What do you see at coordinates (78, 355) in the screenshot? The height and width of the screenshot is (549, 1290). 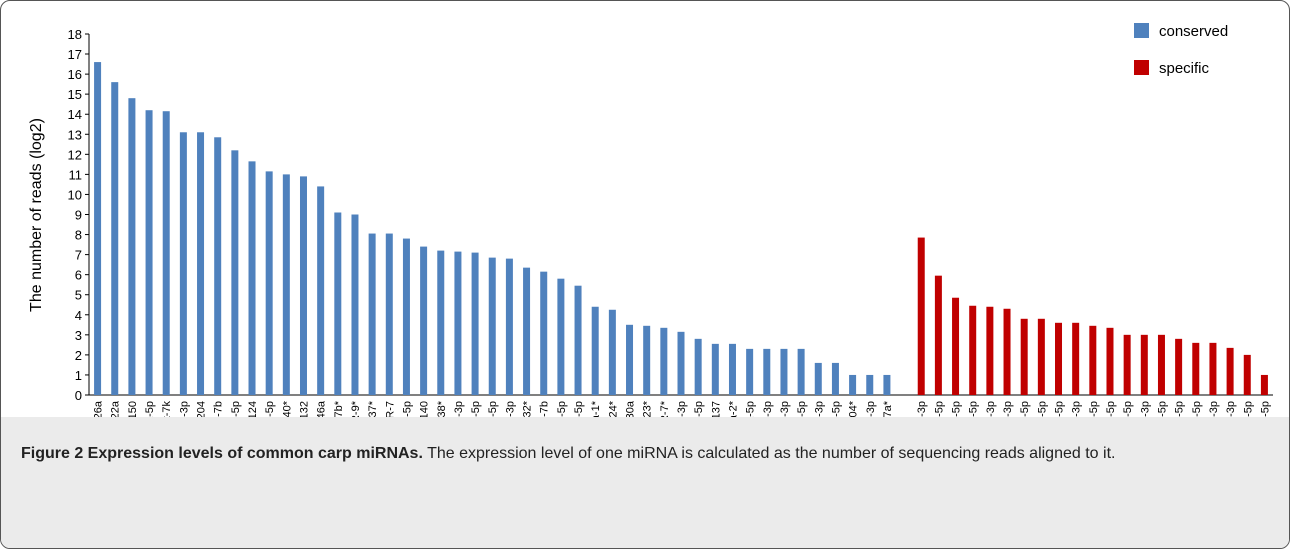 I see `y-tick-label: 2` at bounding box center [78, 355].